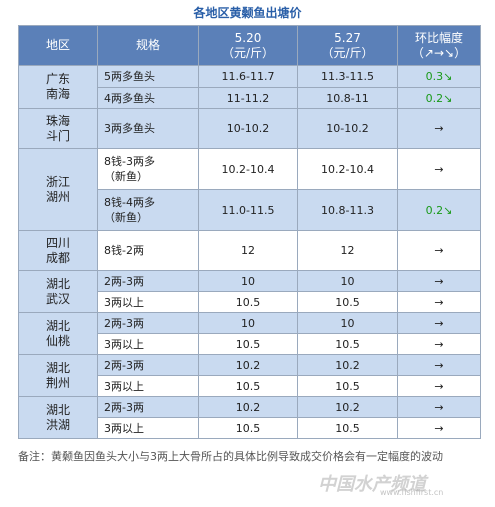  What do you see at coordinates (347, 76) in the screenshot?
I see `price-cell: 11.3-11.5` at bounding box center [347, 76].